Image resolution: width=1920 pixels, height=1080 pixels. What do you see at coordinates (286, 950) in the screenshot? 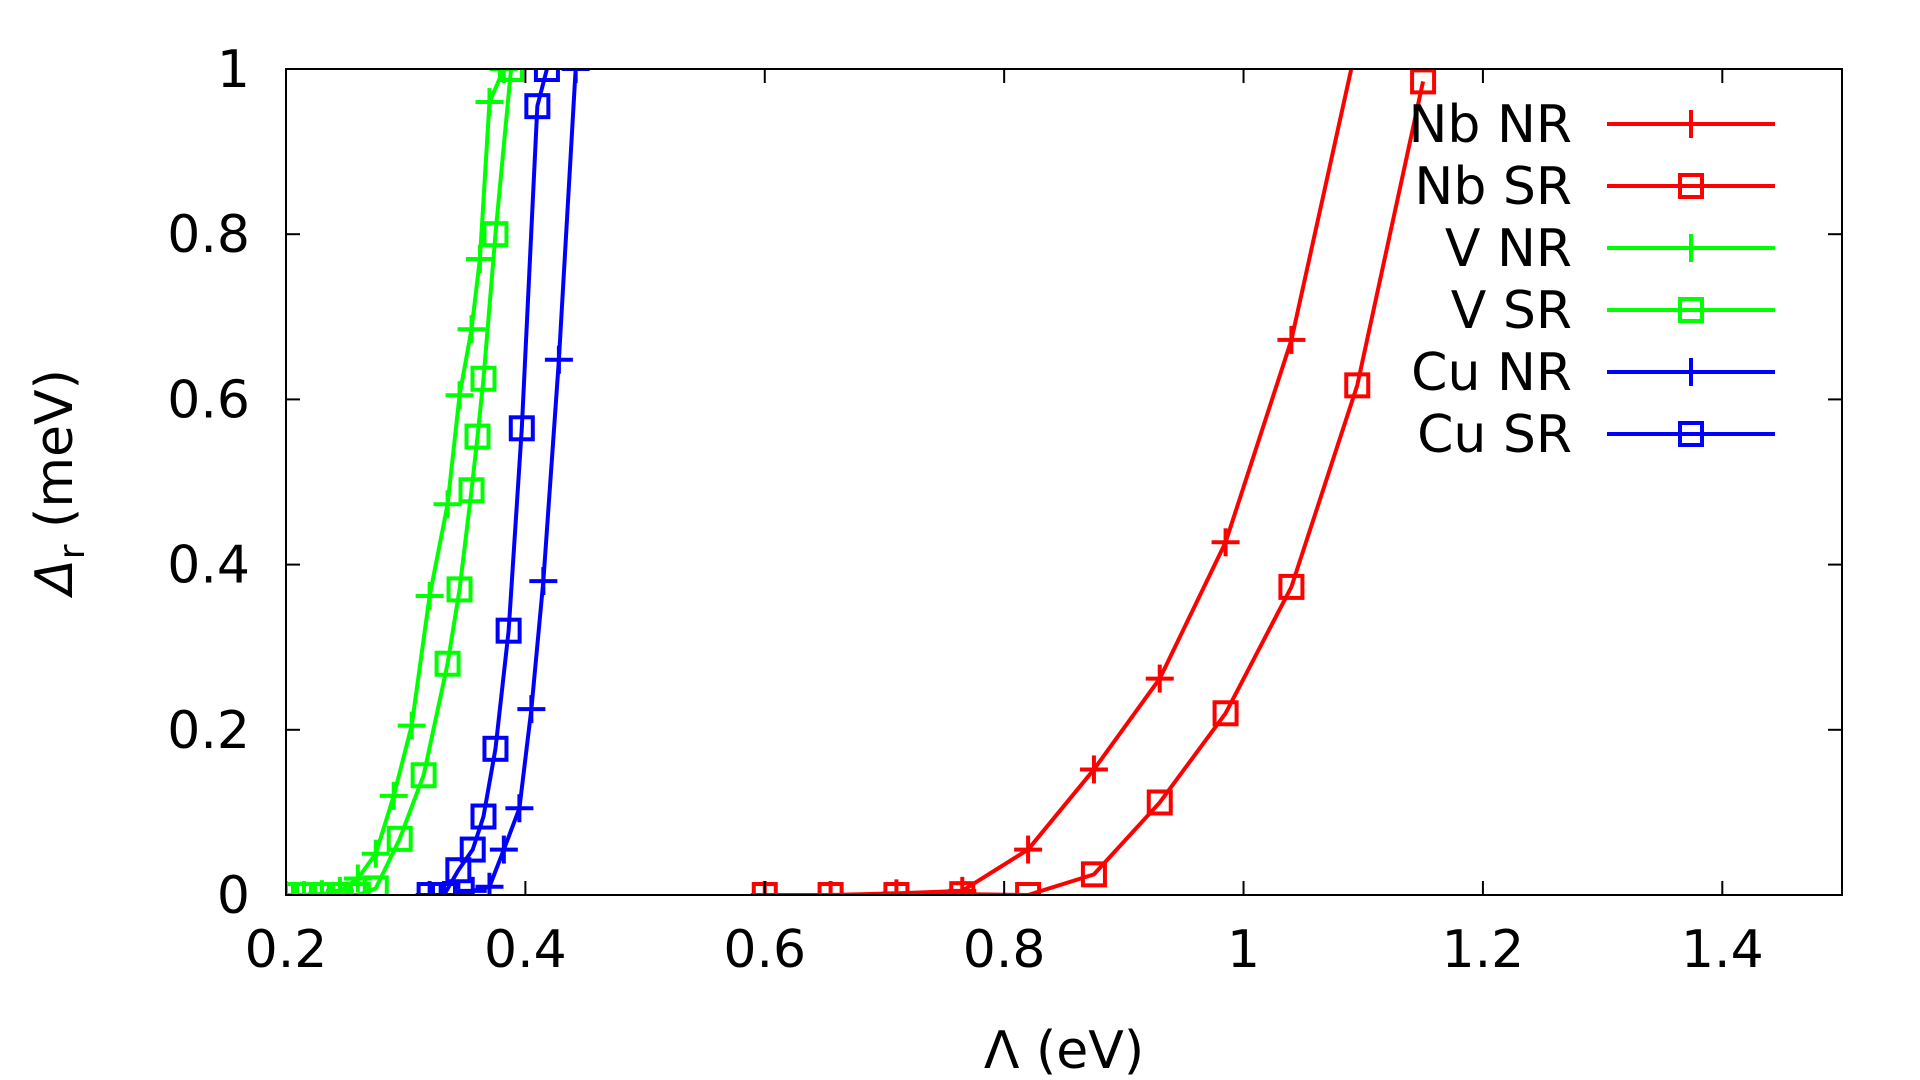
I see `x-tick-label: 0.2` at bounding box center [286, 950].